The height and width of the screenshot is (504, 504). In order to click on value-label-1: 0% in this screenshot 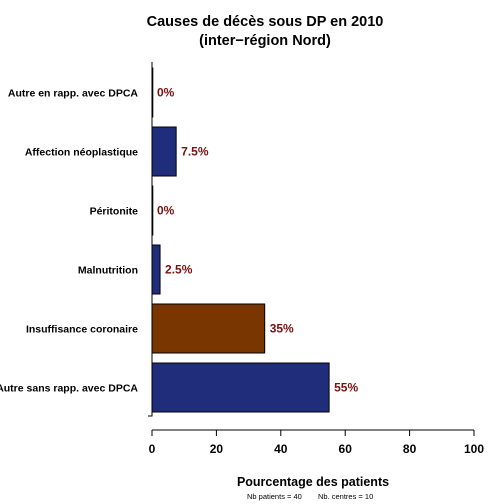, I will do `click(166, 93)`.